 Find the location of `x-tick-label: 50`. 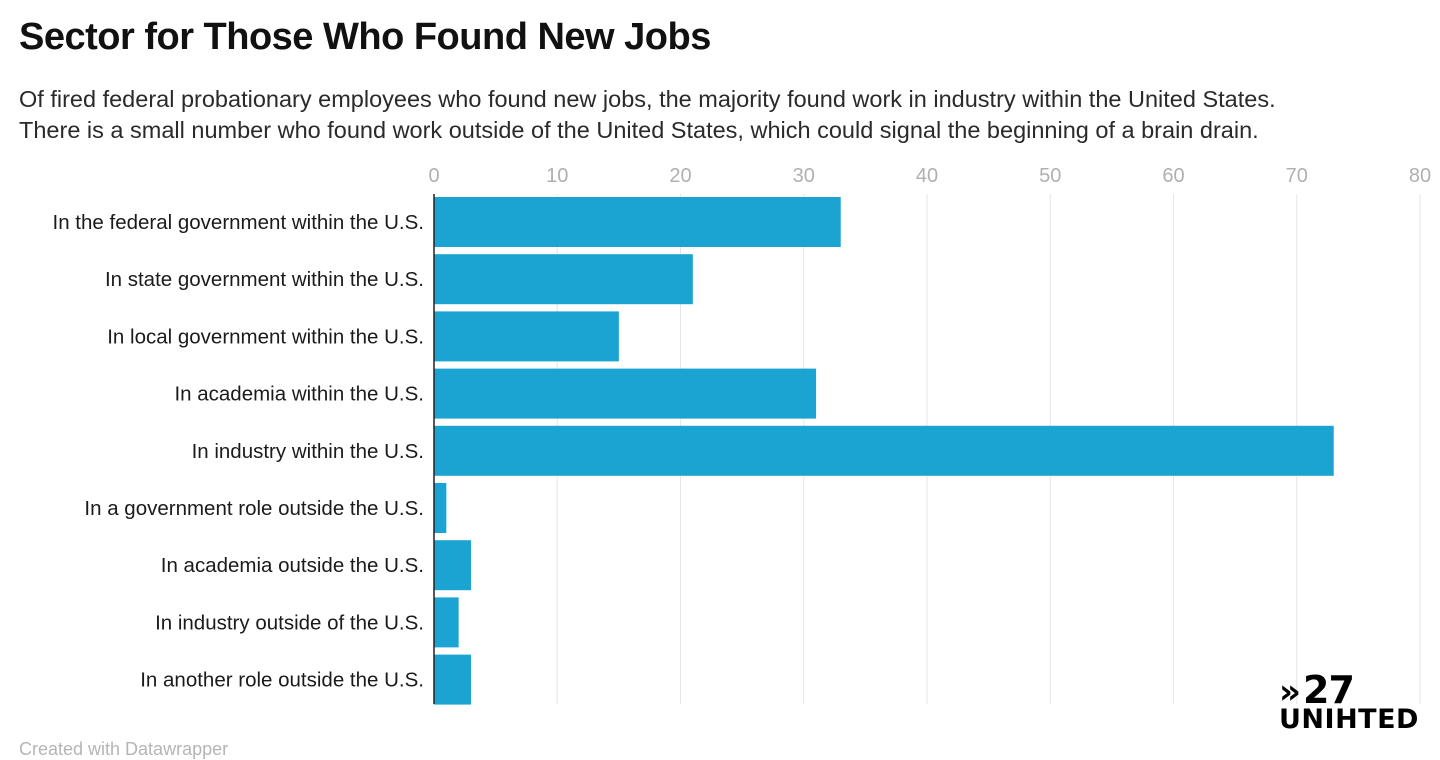

x-tick-label: 50 is located at coordinates (1050, 176).